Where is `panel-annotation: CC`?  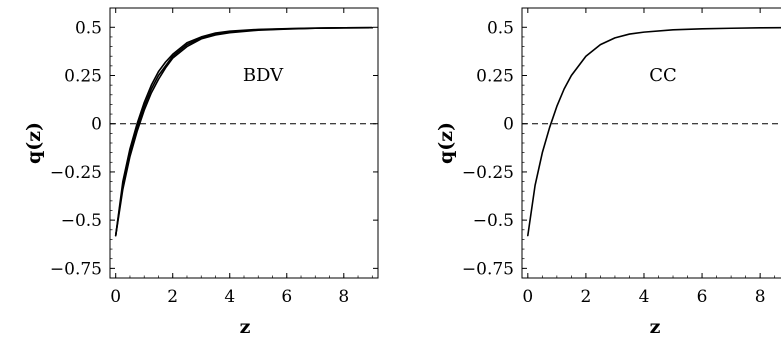
panel-annotation: CC is located at coordinates (663, 75).